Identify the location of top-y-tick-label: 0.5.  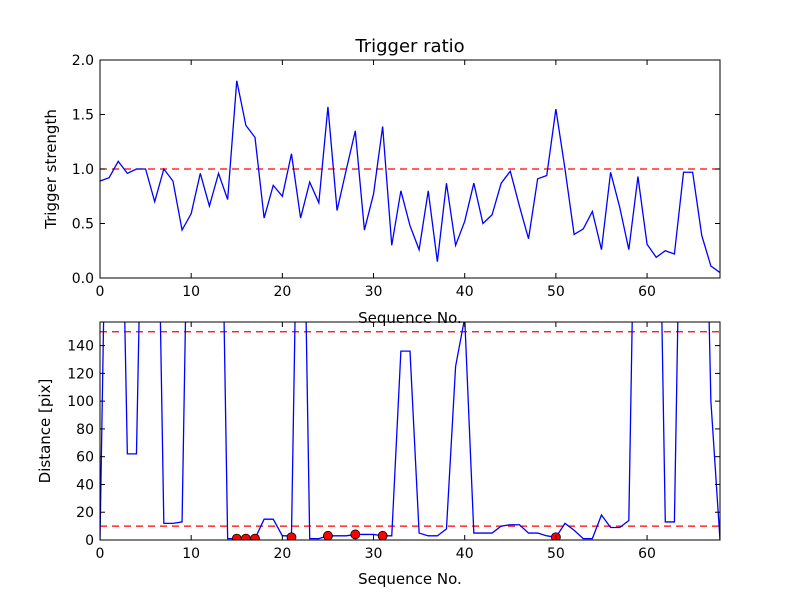
(83, 225).